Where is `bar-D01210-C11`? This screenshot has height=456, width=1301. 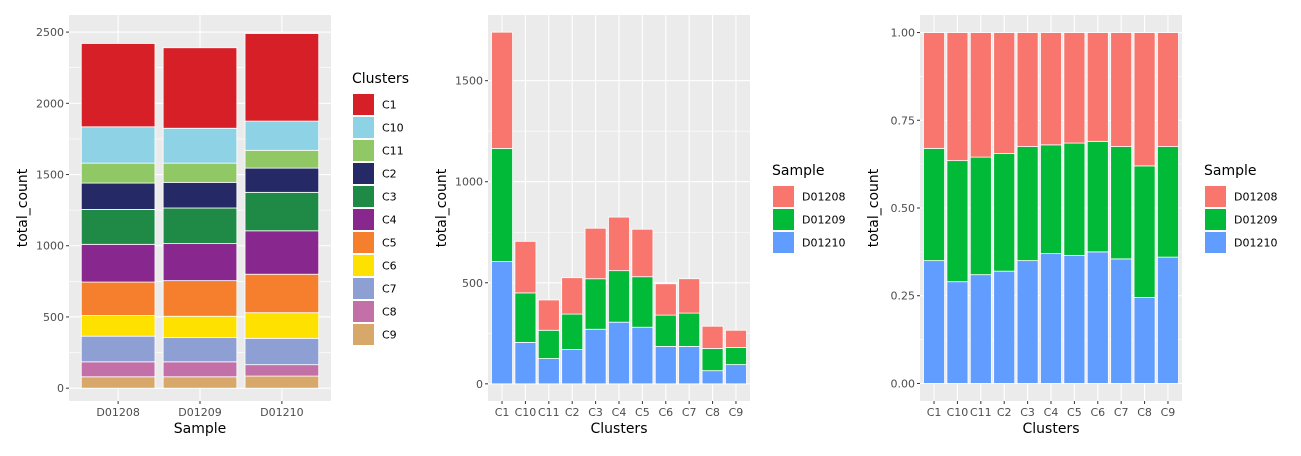 bar-D01210-C11 is located at coordinates (548, 371).